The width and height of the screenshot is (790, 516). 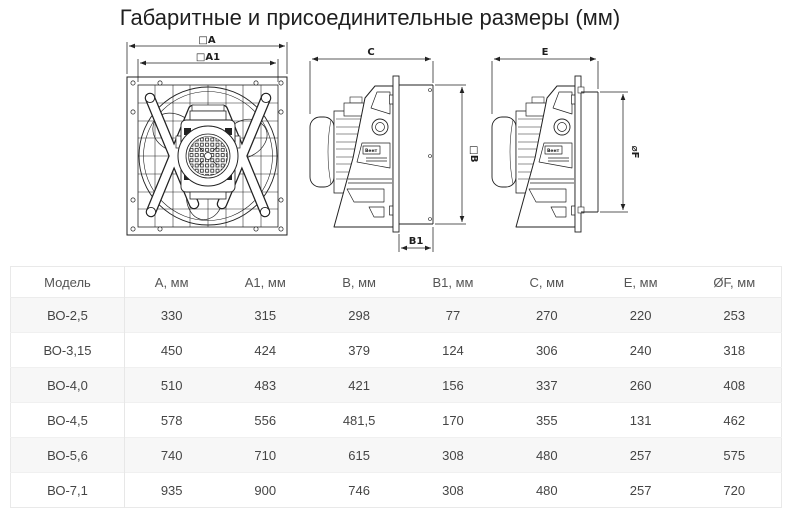 What do you see at coordinates (171, 455) in the screenshot?
I see `cell: 740` at bounding box center [171, 455].